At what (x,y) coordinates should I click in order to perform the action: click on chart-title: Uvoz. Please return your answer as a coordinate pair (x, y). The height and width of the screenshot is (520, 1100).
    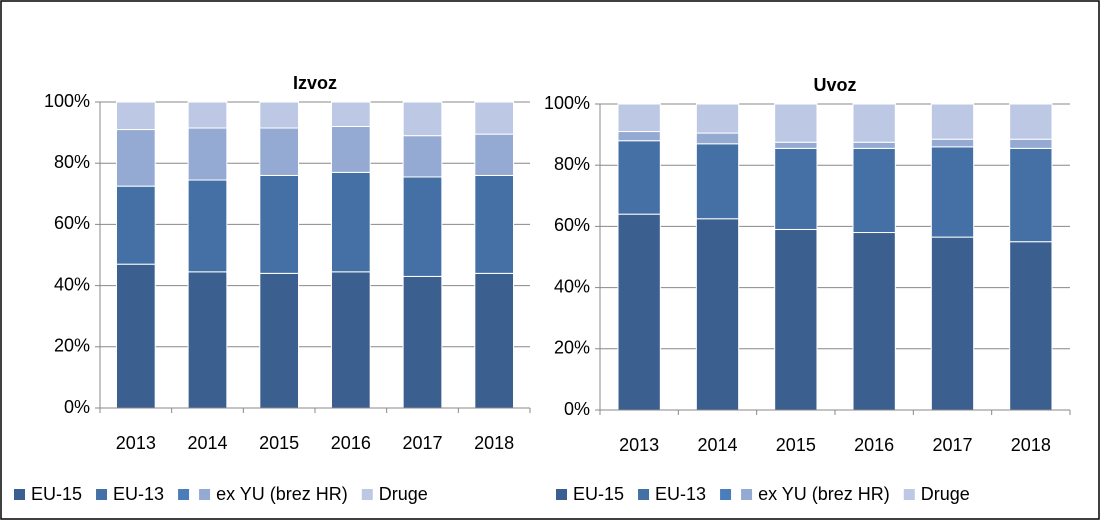
    Looking at the image, I should click on (834, 85).